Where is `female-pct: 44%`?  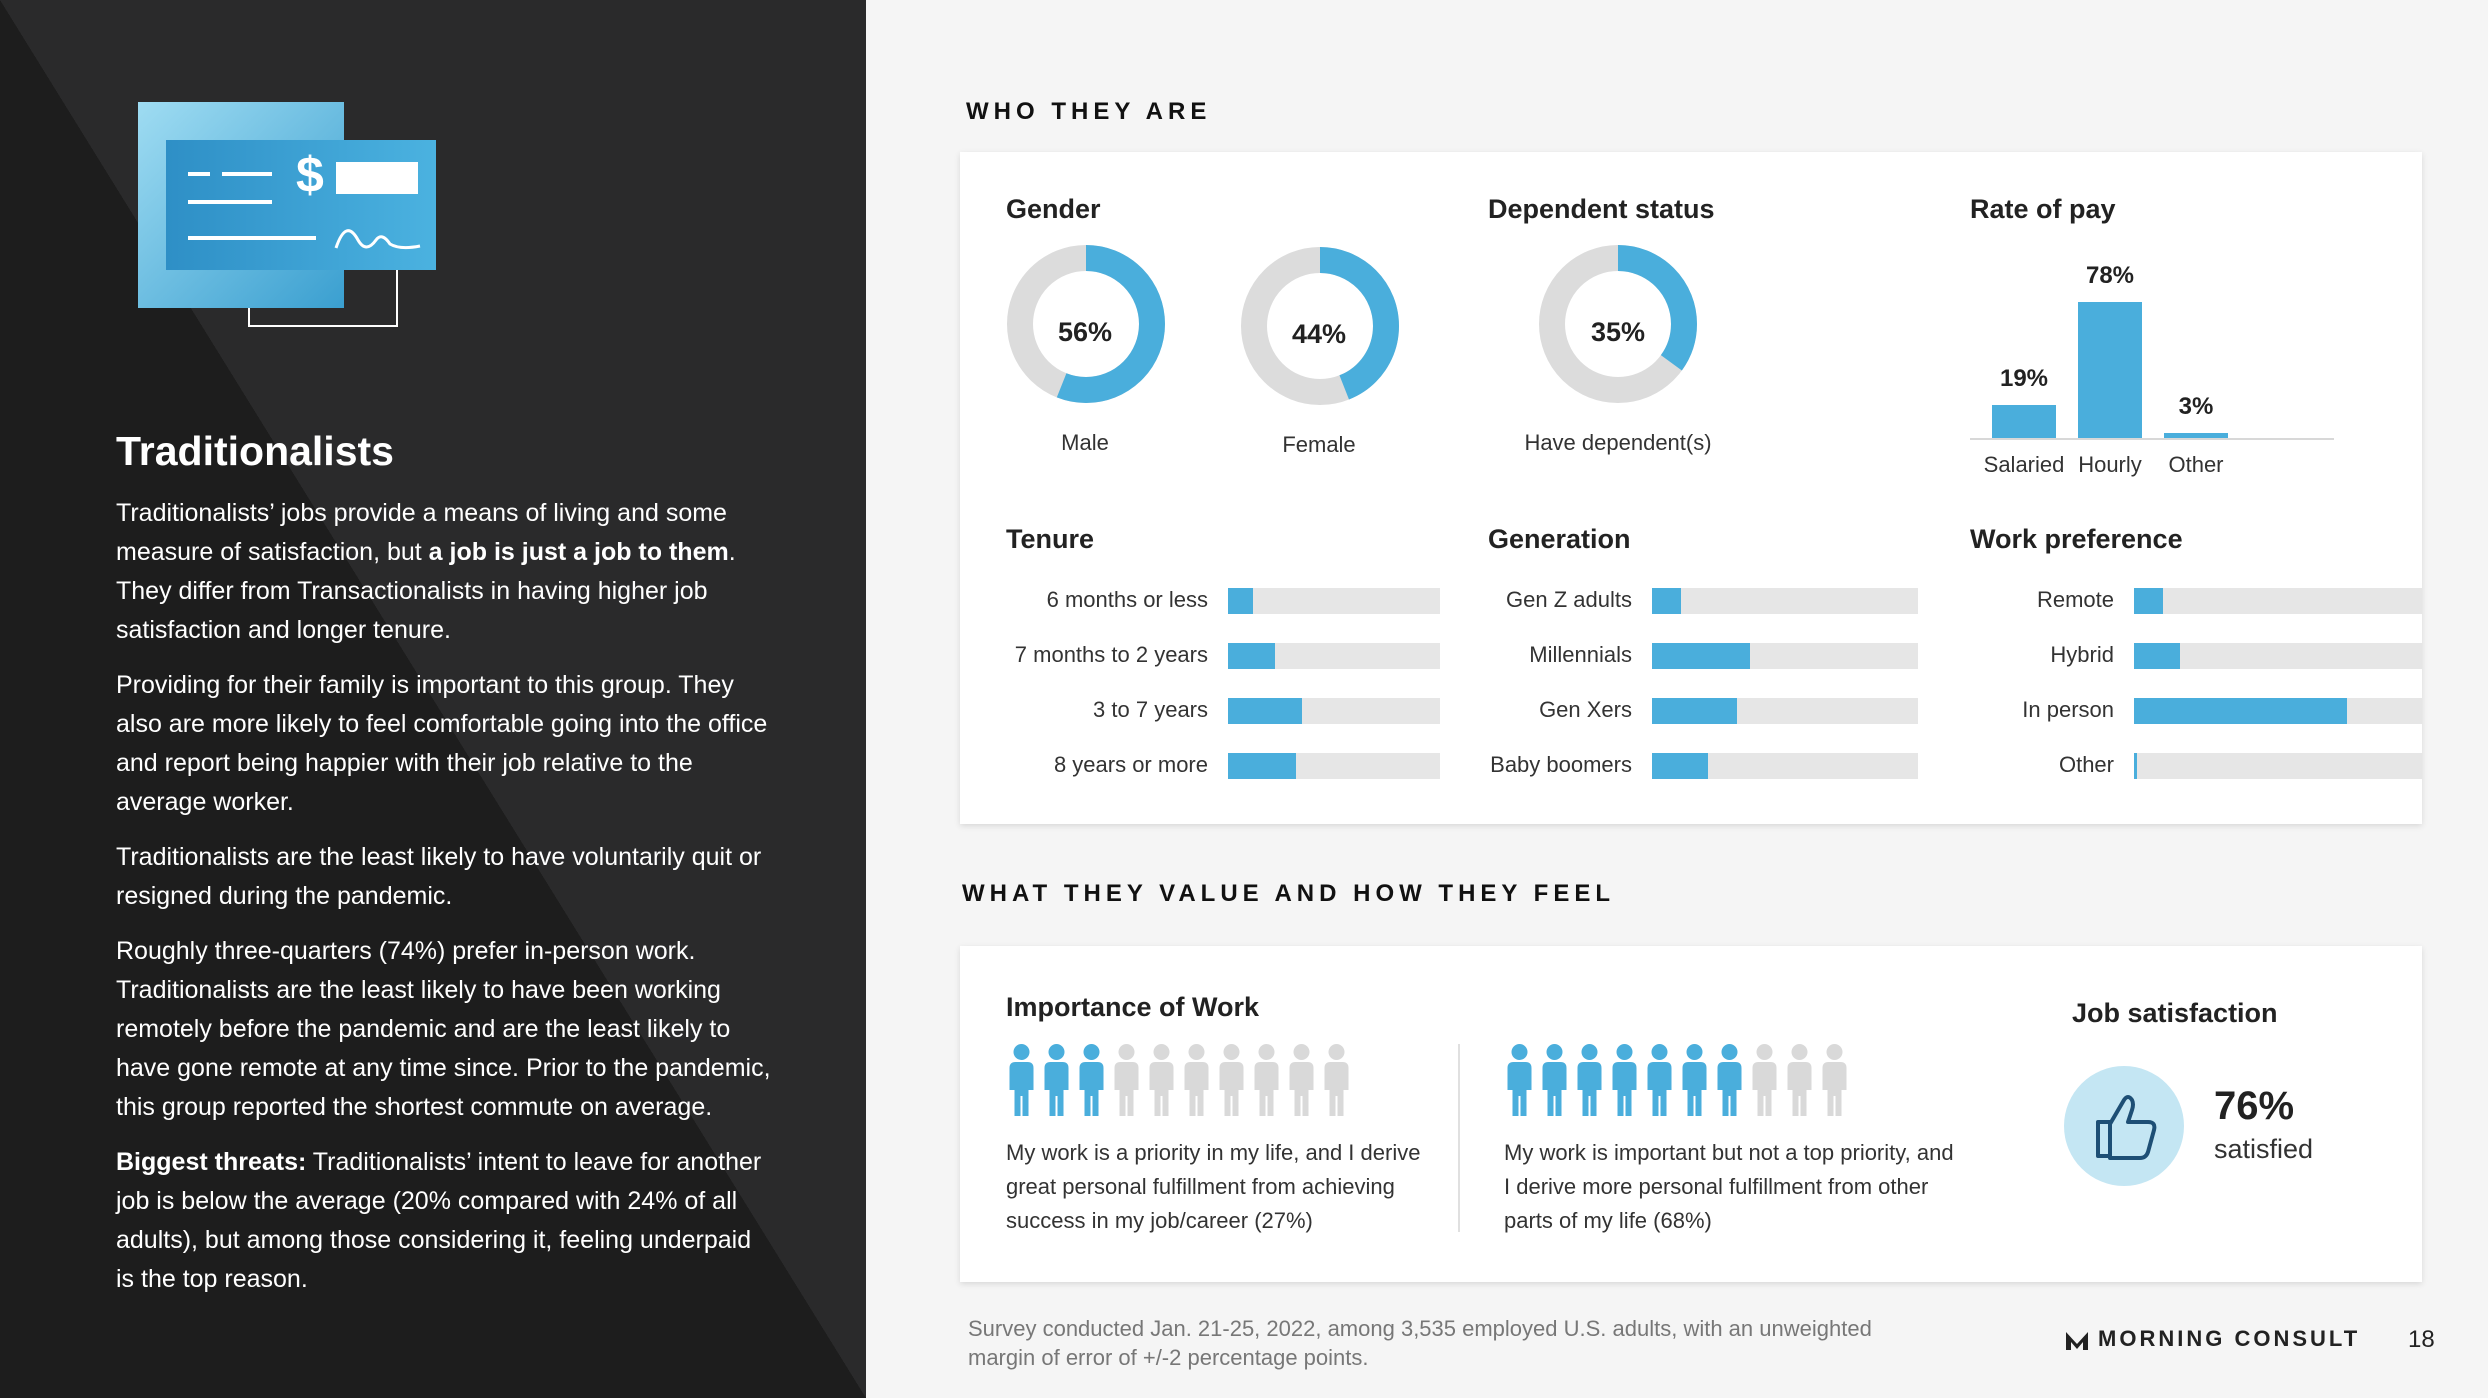
female-pct: 44% is located at coordinates (1319, 334).